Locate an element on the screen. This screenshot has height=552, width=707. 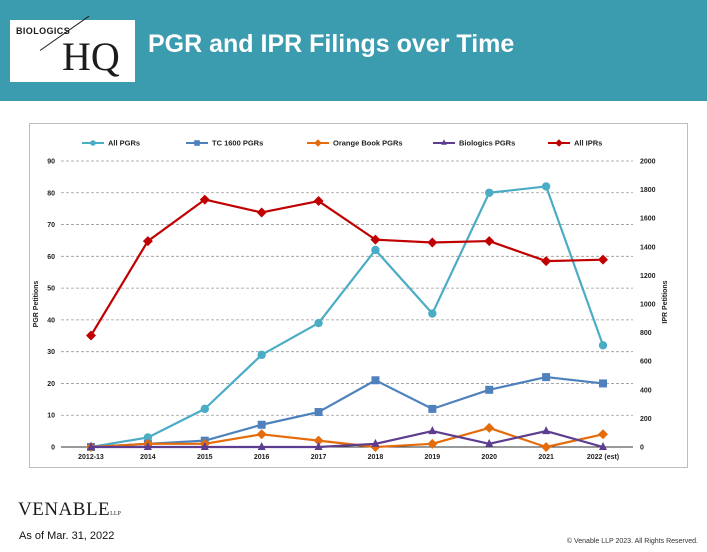
y-tick-label: 70 is located at coordinates (51, 225).